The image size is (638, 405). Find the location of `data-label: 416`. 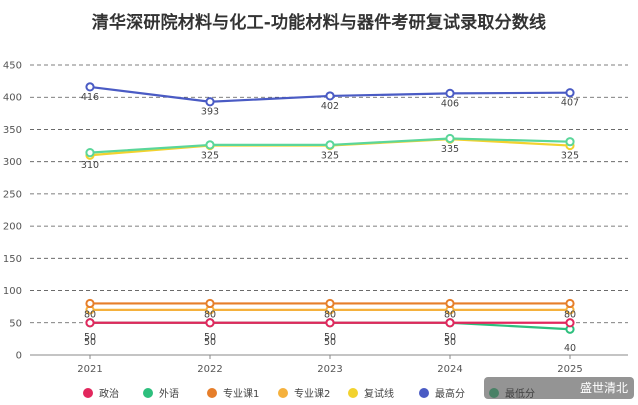

data-label: 416 is located at coordinates (90, 97).